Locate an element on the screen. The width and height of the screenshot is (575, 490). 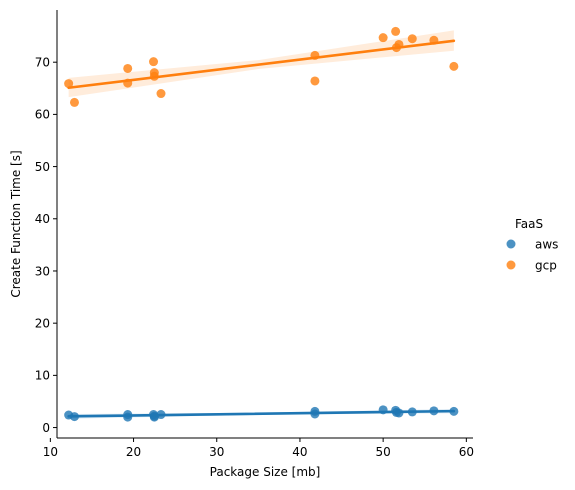
x-tick-label: 30 is located at coordinates (216, 452).